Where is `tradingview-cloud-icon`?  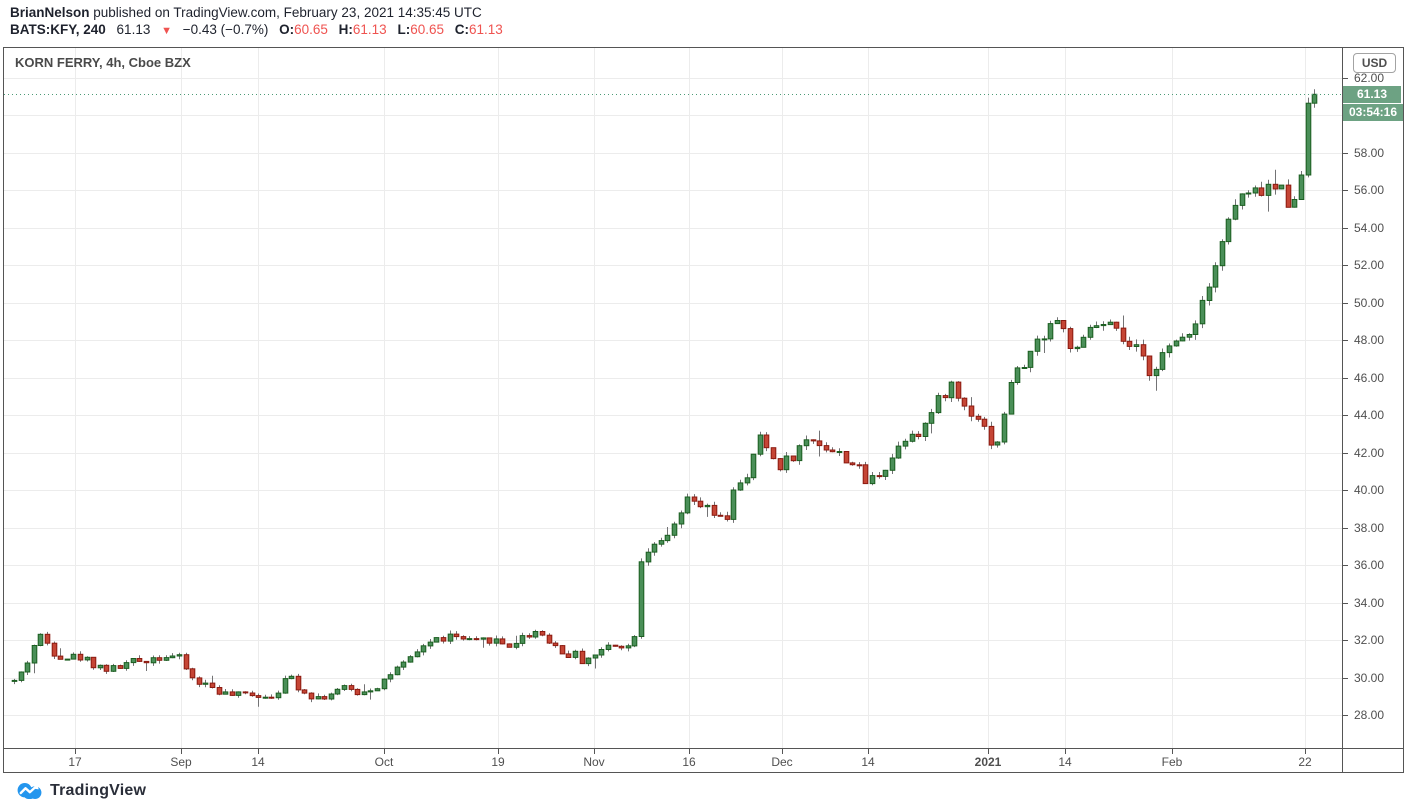
tradingview-cloud-icon is located at coordinates (29, 791).